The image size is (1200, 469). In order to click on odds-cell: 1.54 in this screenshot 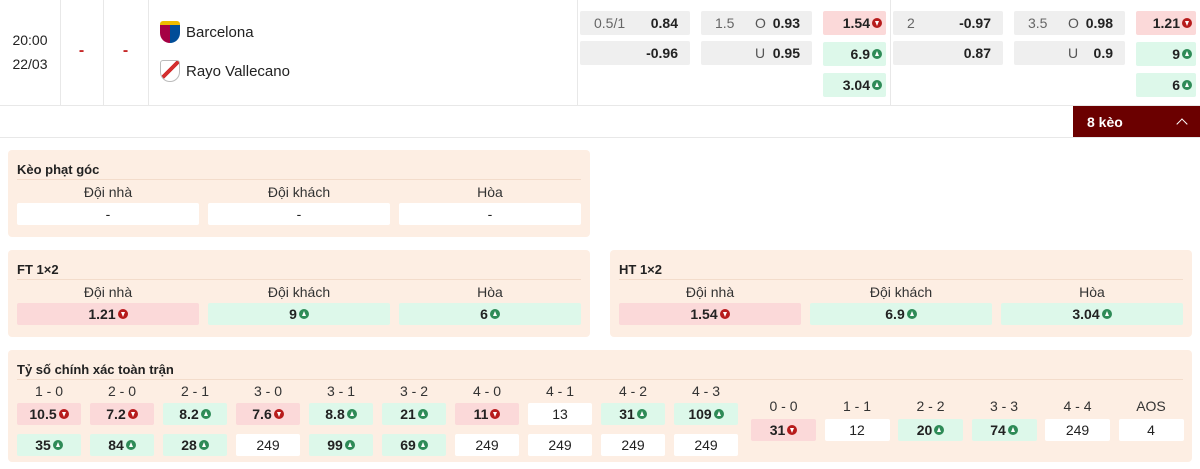, I will do `click(710, 314)`.